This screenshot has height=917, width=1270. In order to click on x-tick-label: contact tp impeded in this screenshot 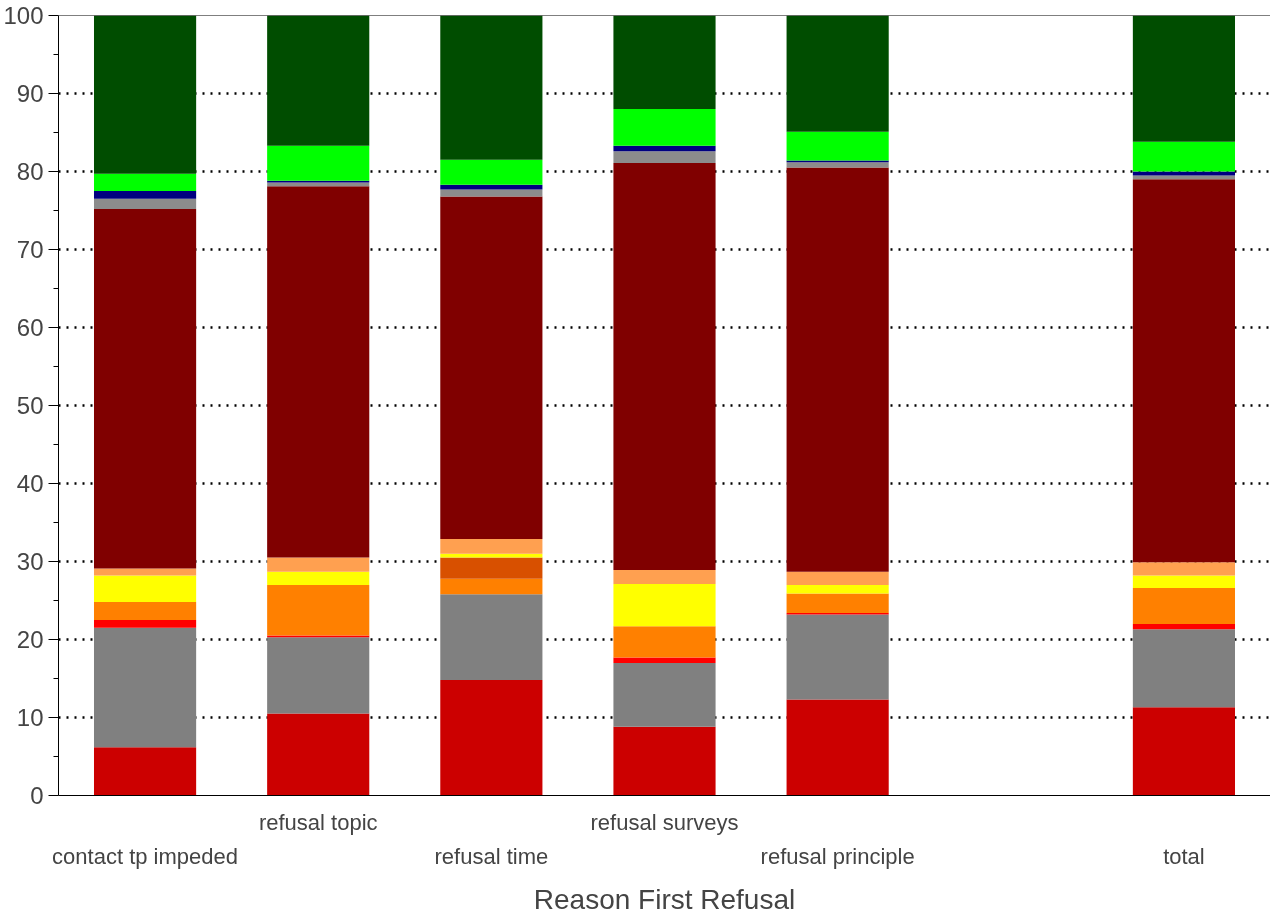, I will do `click(145, 856)`.